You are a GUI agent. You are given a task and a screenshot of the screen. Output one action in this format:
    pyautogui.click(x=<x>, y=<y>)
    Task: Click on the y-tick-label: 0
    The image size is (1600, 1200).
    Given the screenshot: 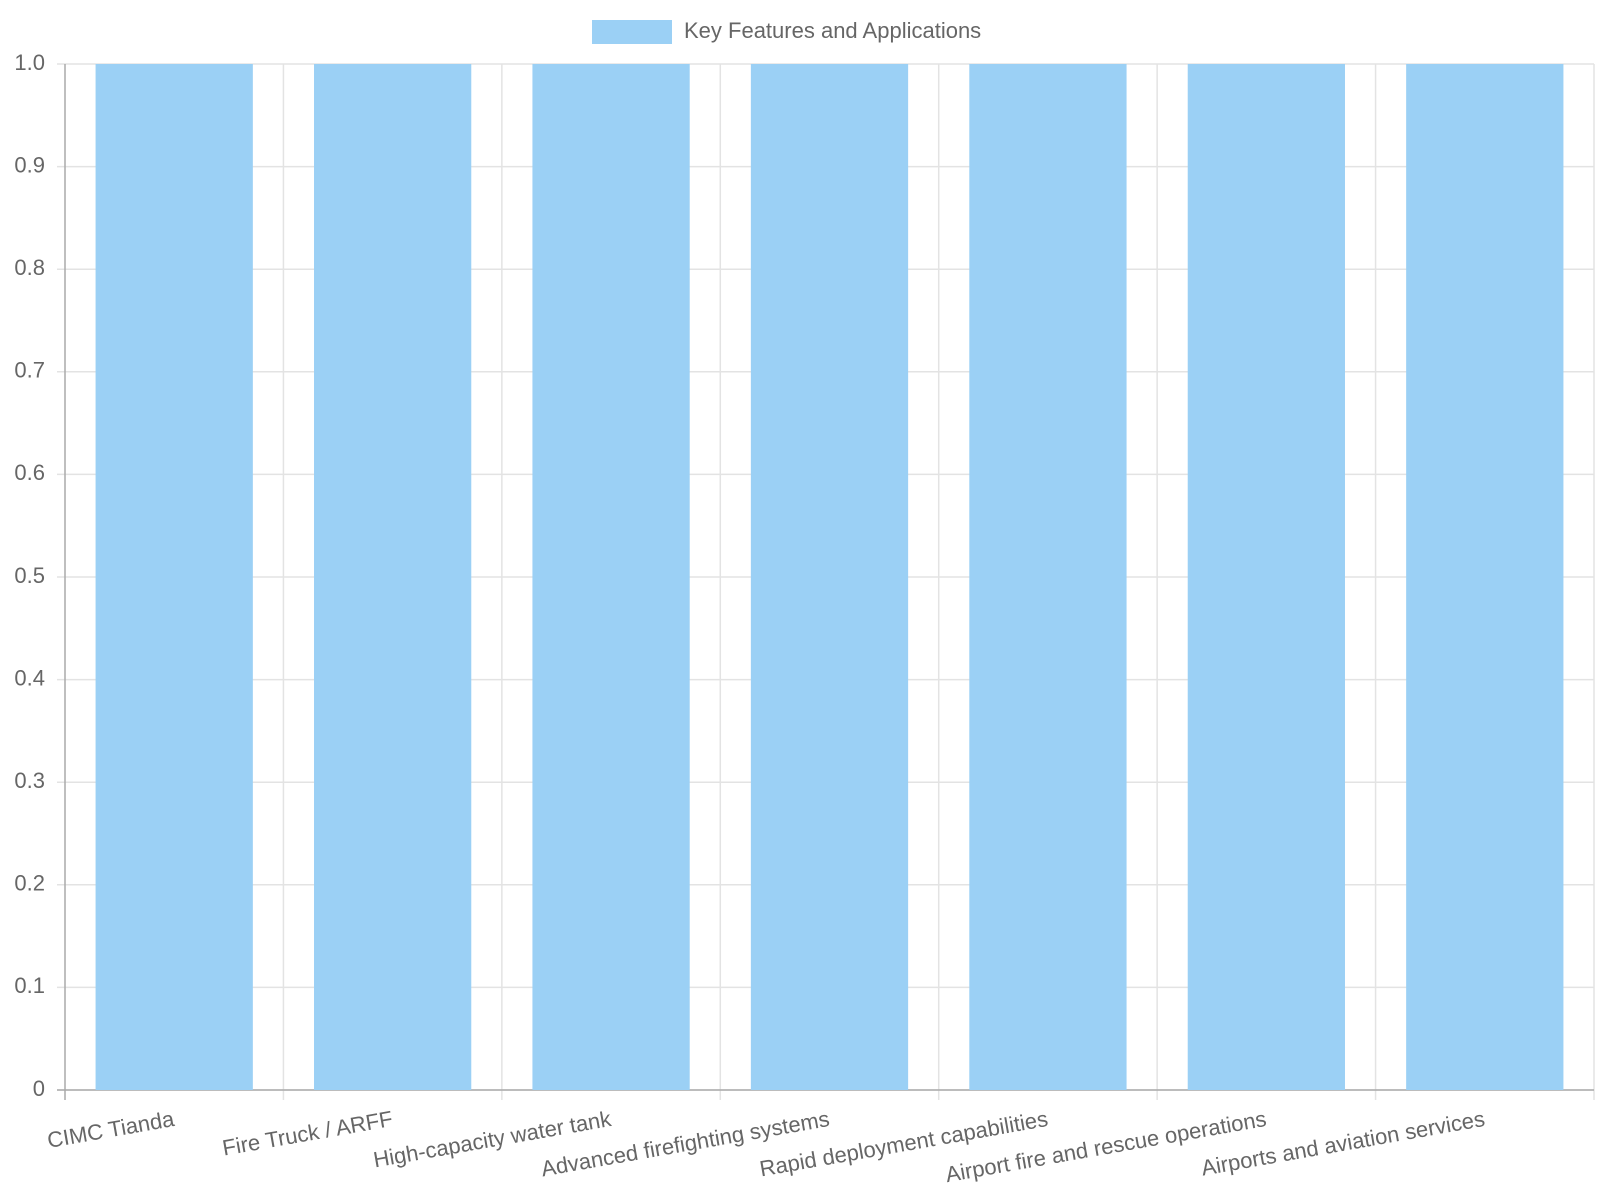 What is the action you would take?
    pyautogui.click(x=39, y=1088)
    